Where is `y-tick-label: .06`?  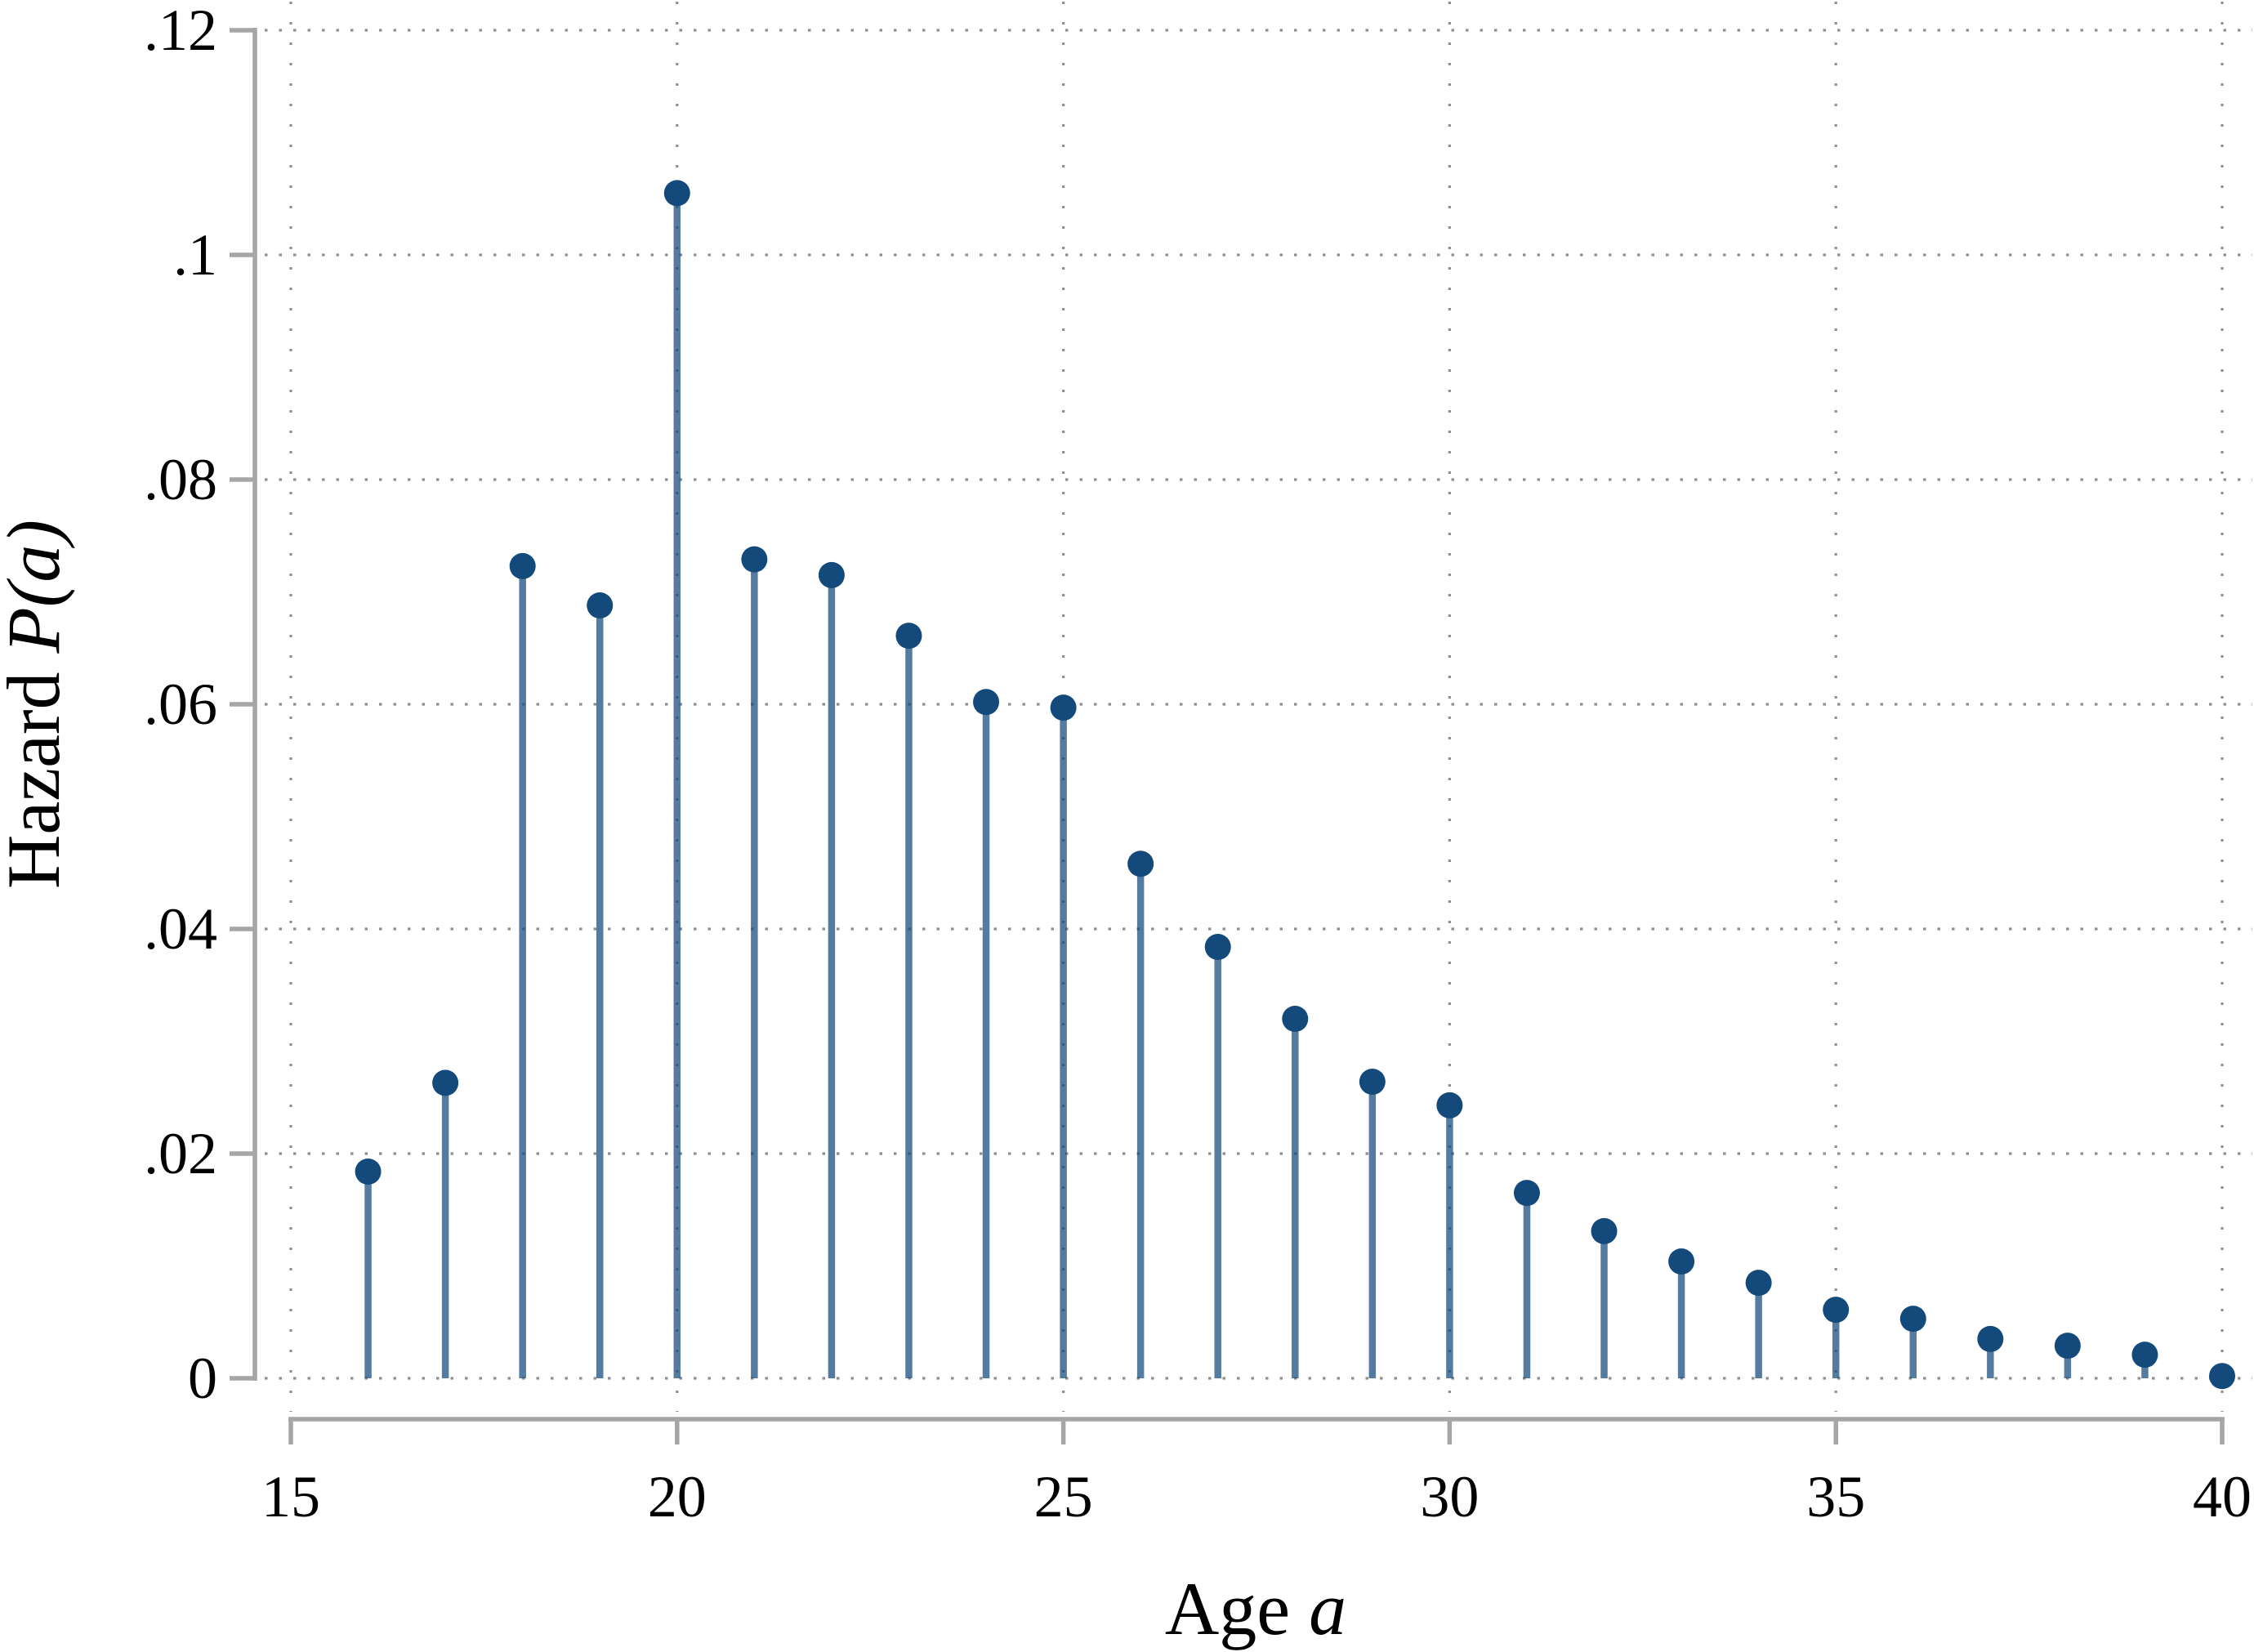
y-tick-label: .06 is located at coordinates (180, 704).